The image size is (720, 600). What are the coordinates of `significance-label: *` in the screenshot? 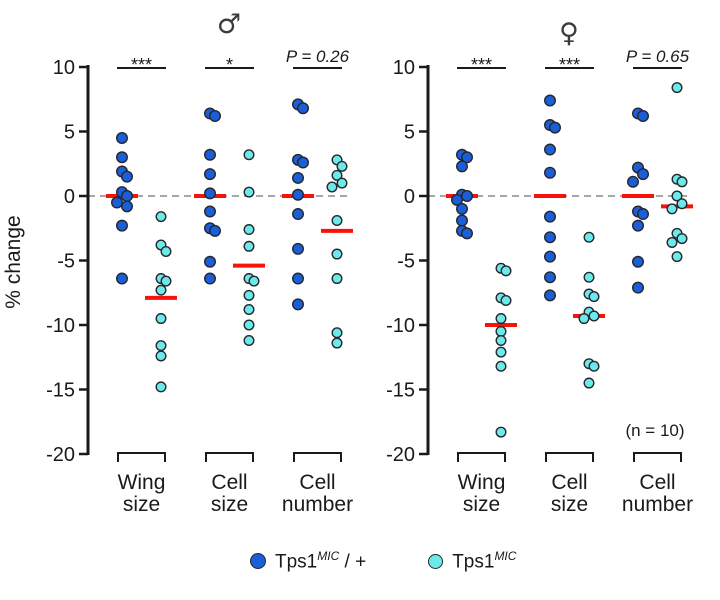 It's located at (229, 65).